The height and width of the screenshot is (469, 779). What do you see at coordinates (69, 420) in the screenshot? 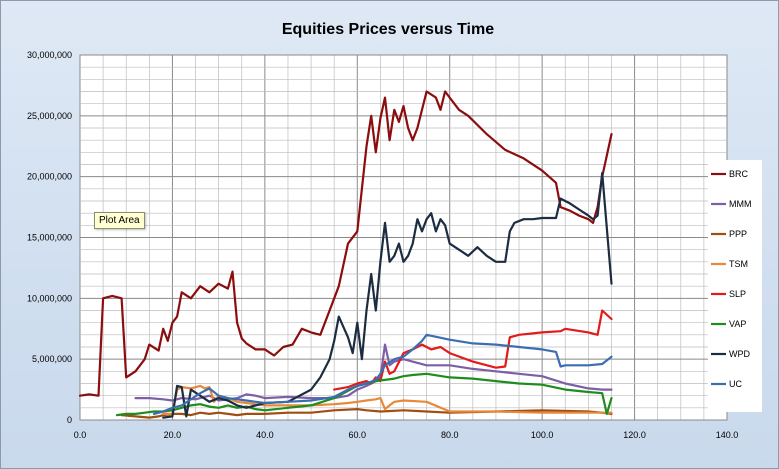
I see `y-tick-label: 0` at bounding box center [69, 420].